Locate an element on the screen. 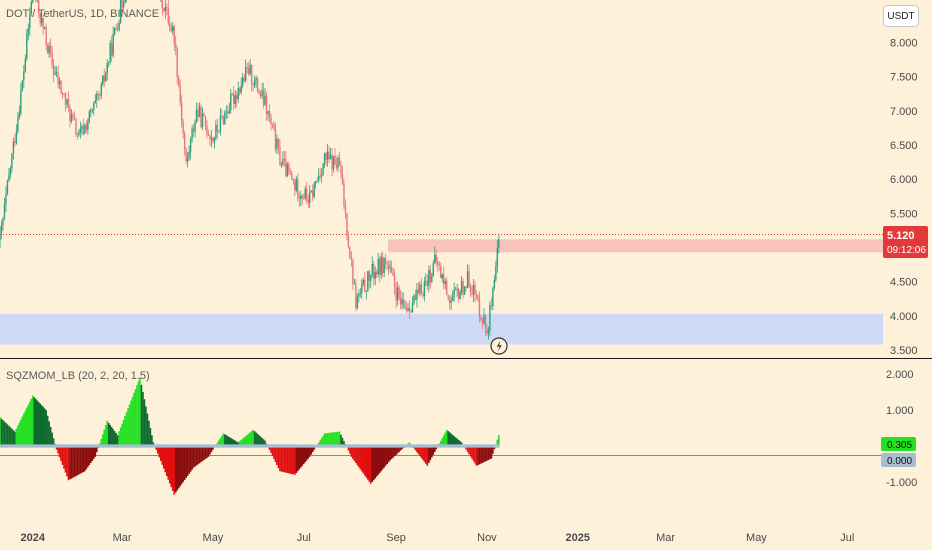  momentum-value-tag is located at coordinates (898, 444).